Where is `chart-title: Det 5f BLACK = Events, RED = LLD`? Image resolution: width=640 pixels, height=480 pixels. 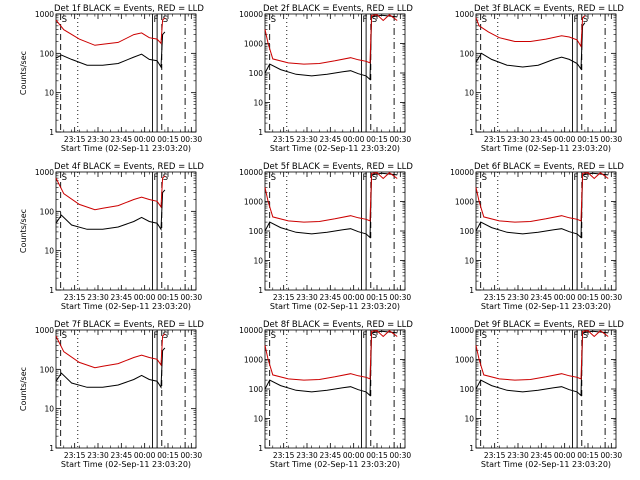
chart-title: Det 5f BLACK = Events, RED = LLD is located at coordinates (338, 167).